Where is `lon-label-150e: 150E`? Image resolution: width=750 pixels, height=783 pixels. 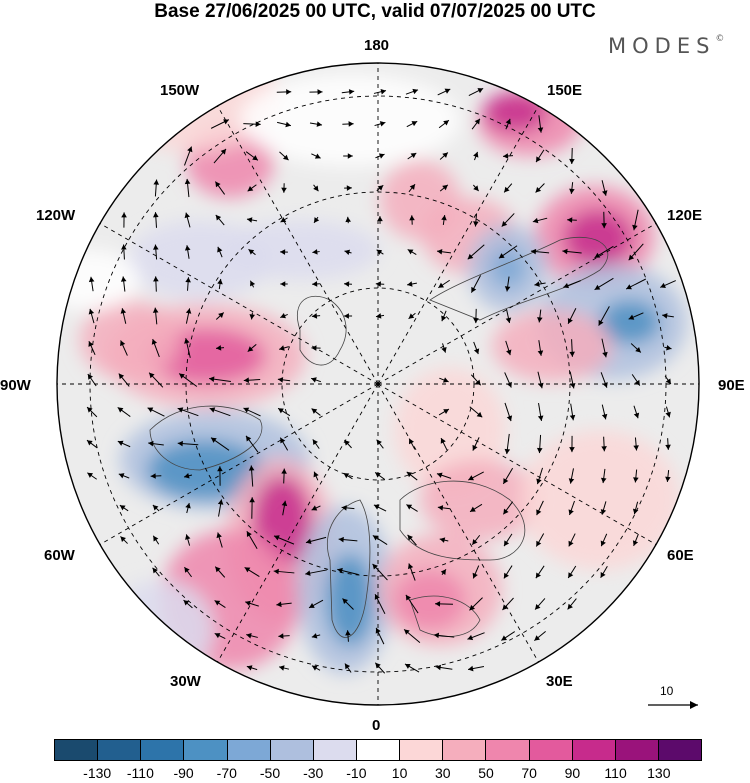
lon-label-150e: 150E is located at coordinates (565, 90).